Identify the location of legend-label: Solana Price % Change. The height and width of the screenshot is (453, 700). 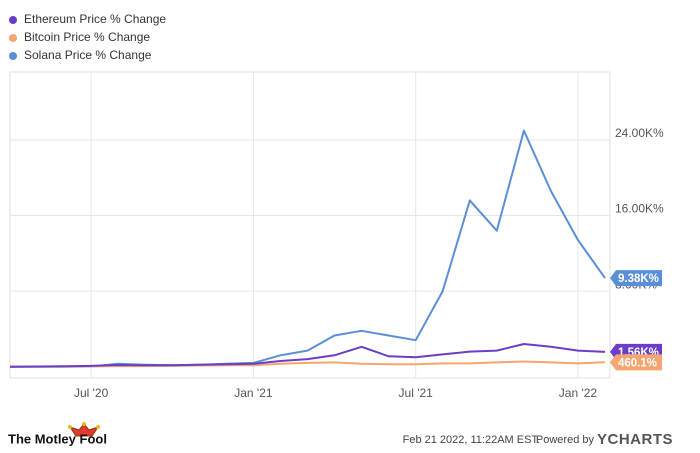
(88, 55).